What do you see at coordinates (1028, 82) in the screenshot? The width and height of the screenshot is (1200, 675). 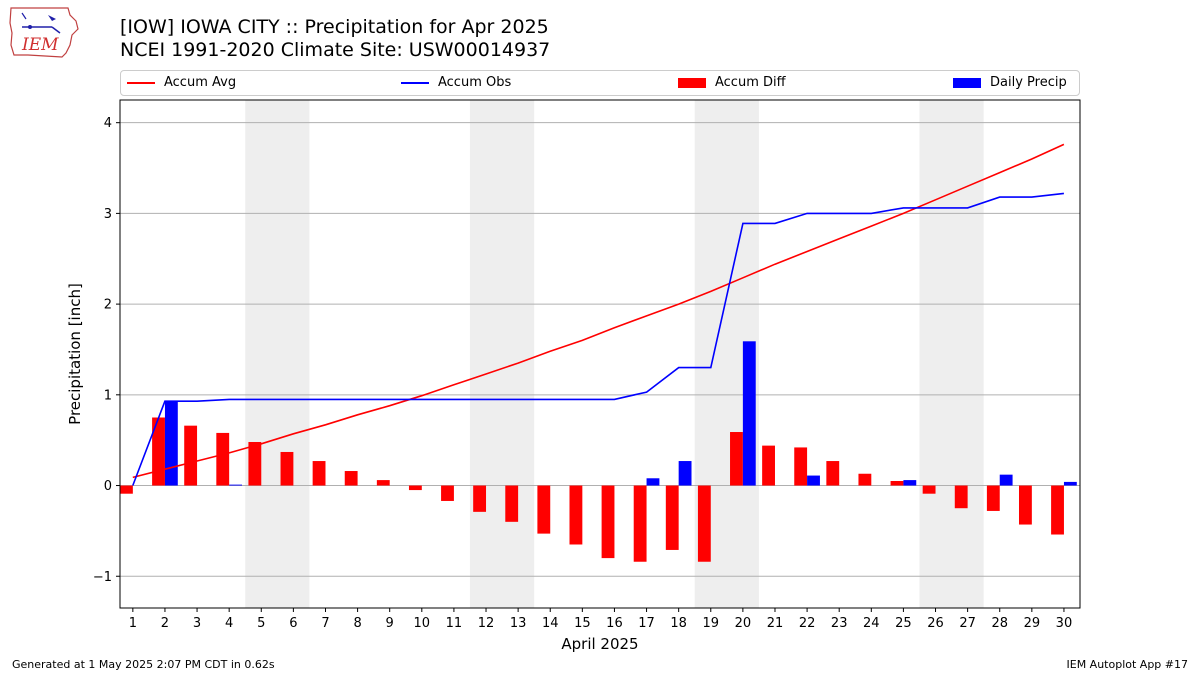 I see `legend-daily-precip-label: Daily Precip` at bounding box center [1028, 82].